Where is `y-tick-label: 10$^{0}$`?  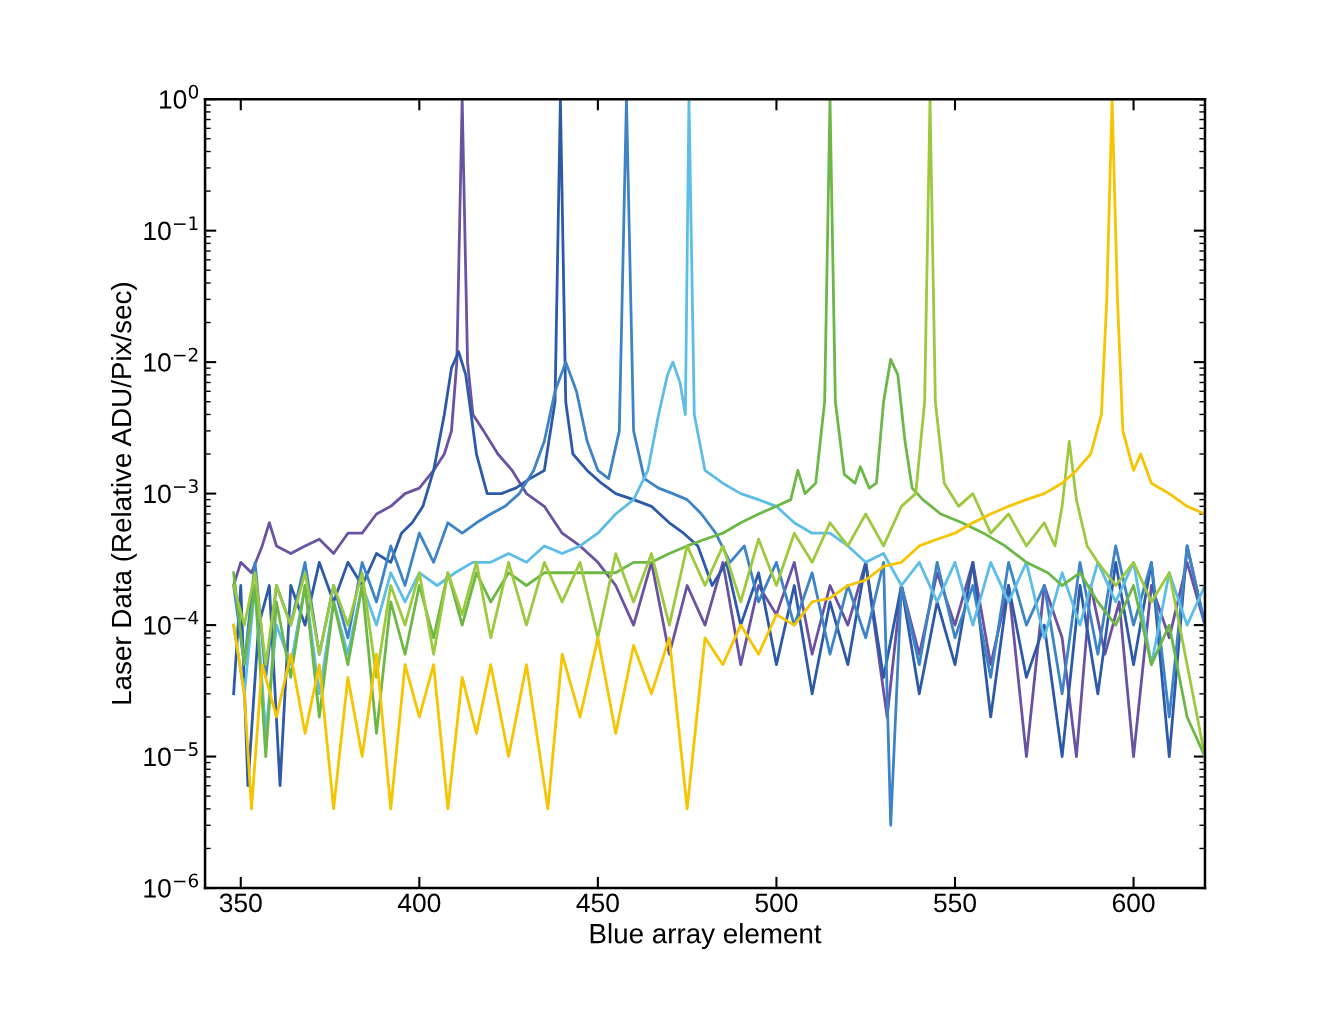
y-tick-label: 10$^{0}$ is located at coordinates (179, 96).